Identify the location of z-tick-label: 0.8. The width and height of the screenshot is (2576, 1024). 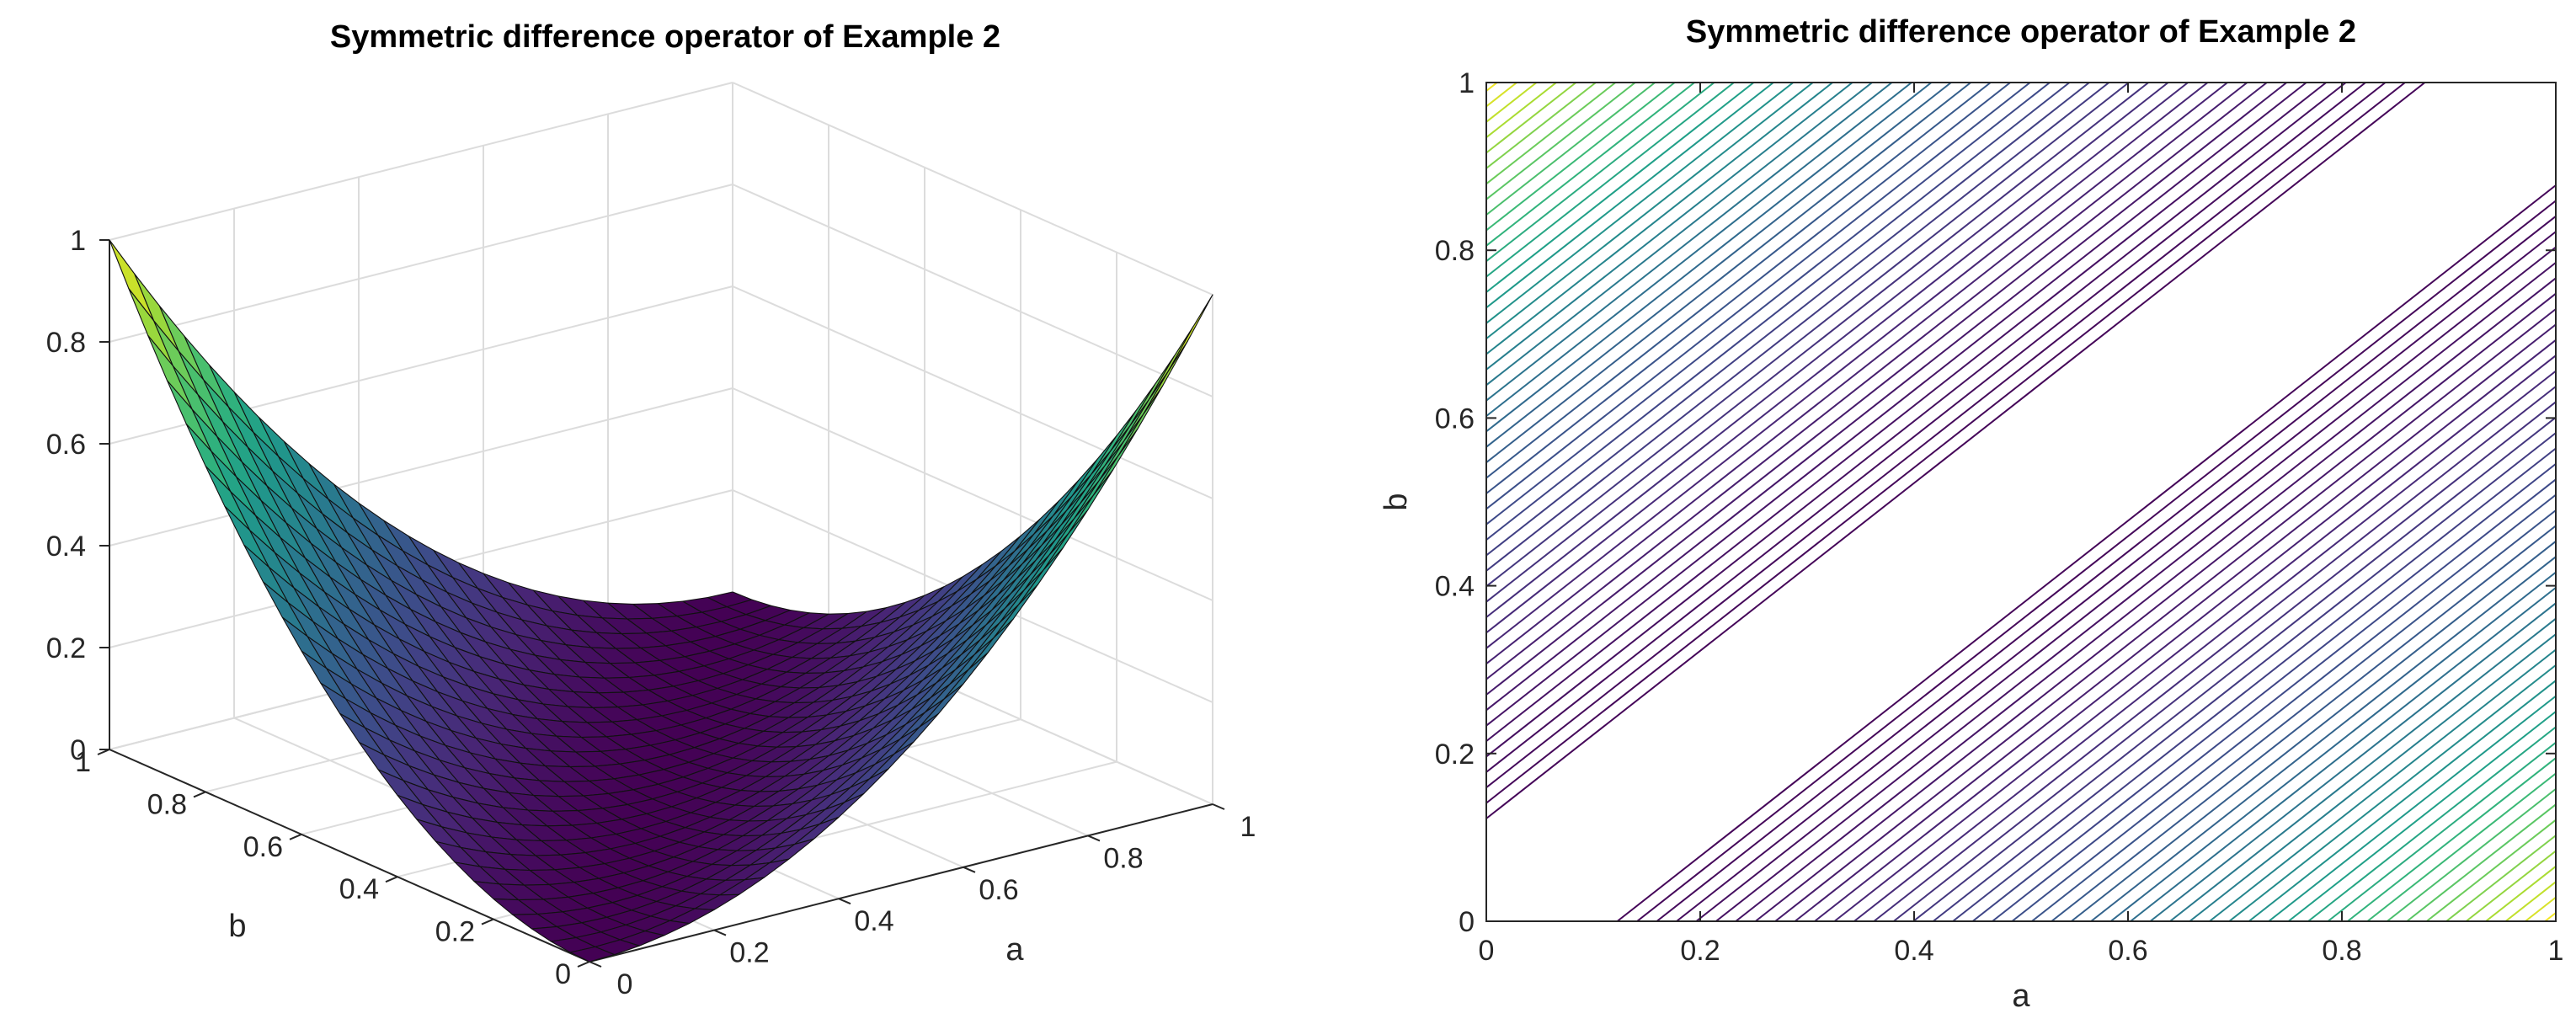
(66, 343).